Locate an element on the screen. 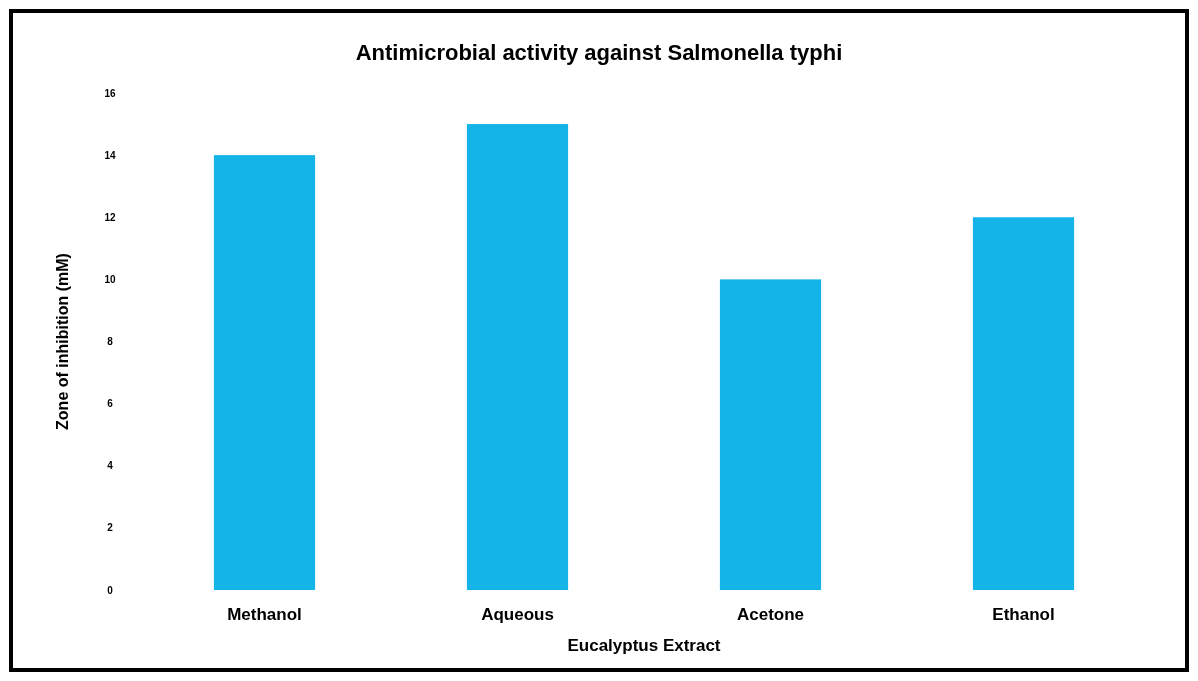 This screenshot has height=681, width=1198. y-tick-label: 10 is located at coordinates (110, 279).